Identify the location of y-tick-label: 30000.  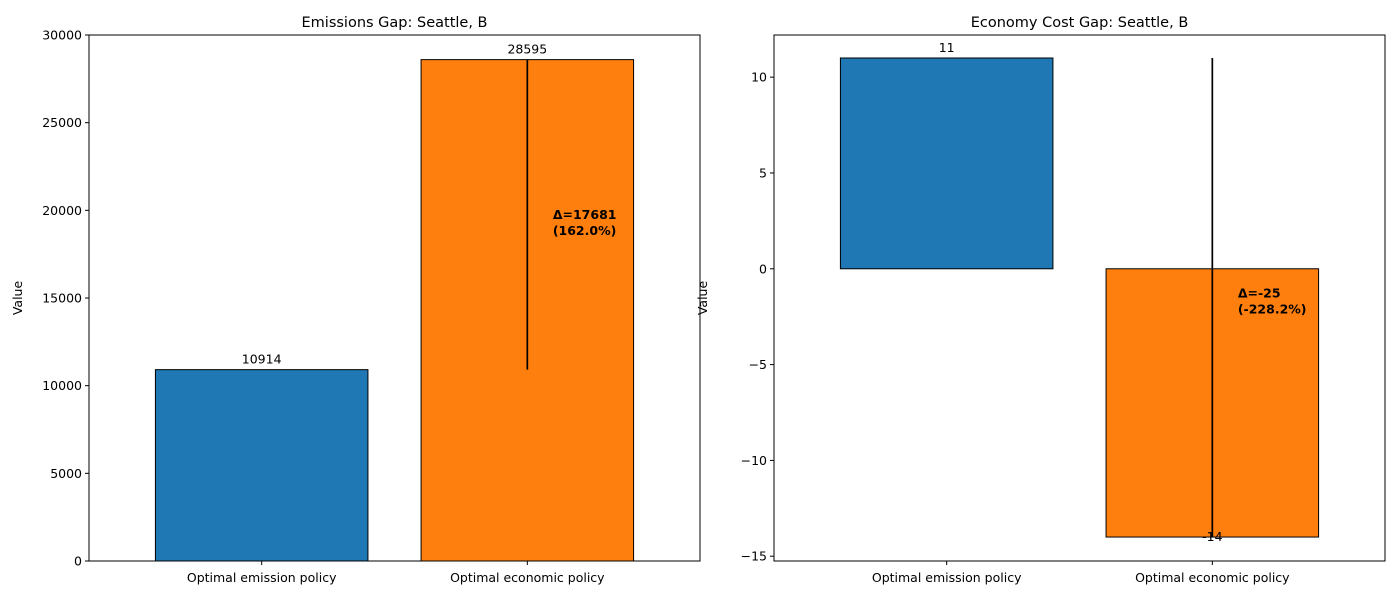
(62, 35).